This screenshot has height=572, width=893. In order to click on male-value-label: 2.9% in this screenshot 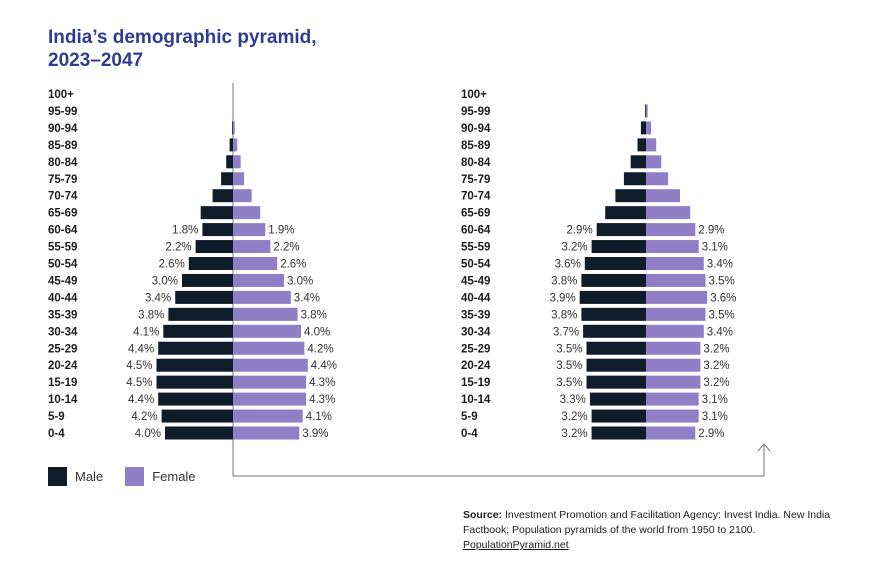, I will do `click(579, 231)`.